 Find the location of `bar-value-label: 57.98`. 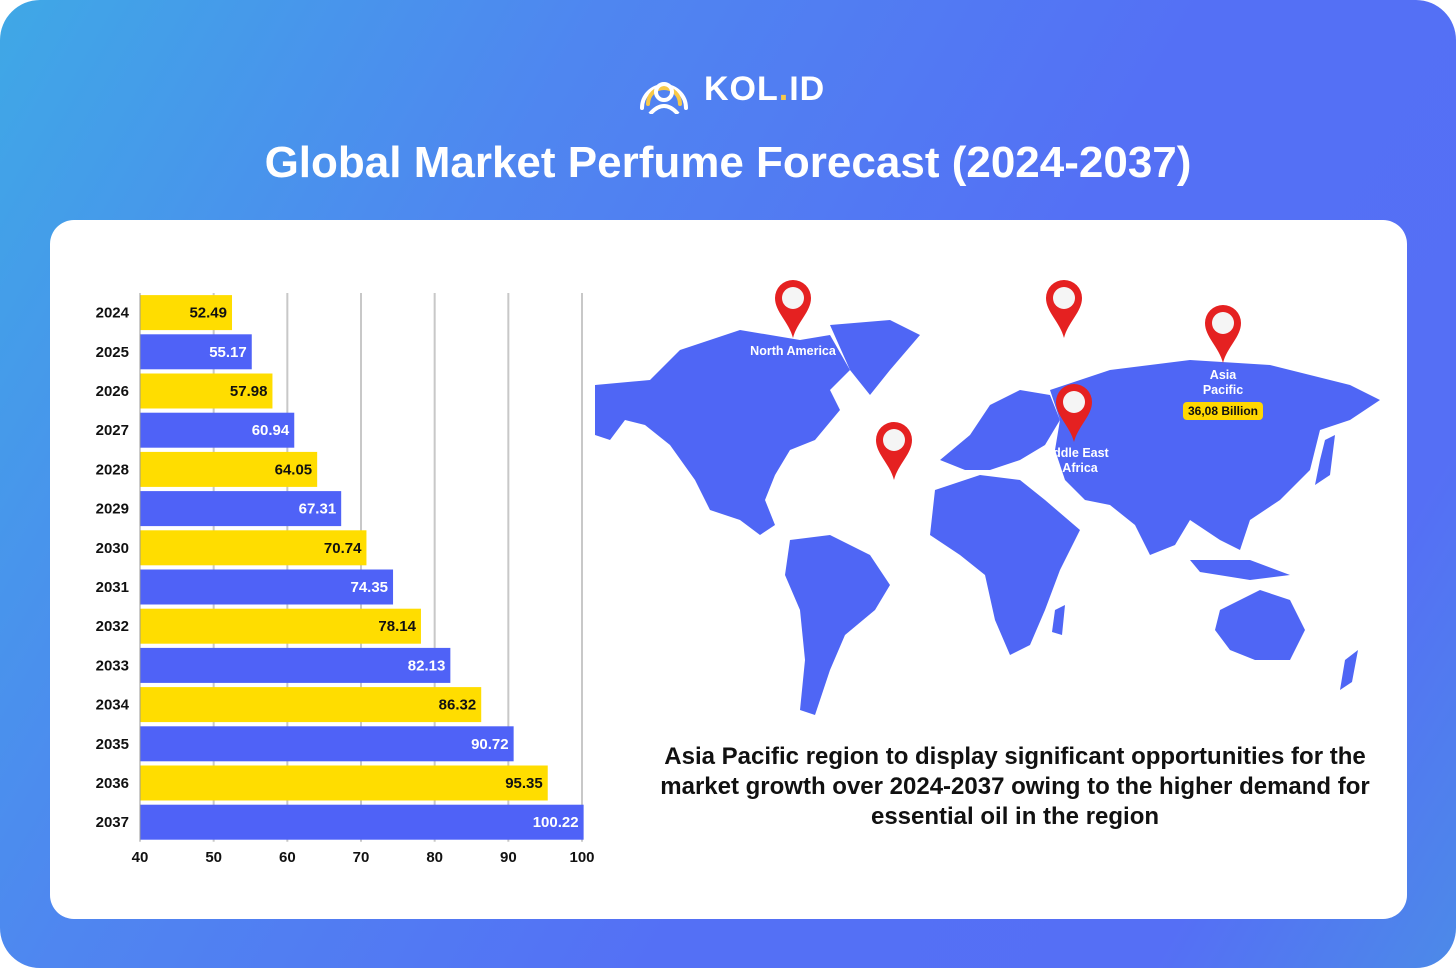

bar-value-label: 57.98 is located at coordinates (249, 391).